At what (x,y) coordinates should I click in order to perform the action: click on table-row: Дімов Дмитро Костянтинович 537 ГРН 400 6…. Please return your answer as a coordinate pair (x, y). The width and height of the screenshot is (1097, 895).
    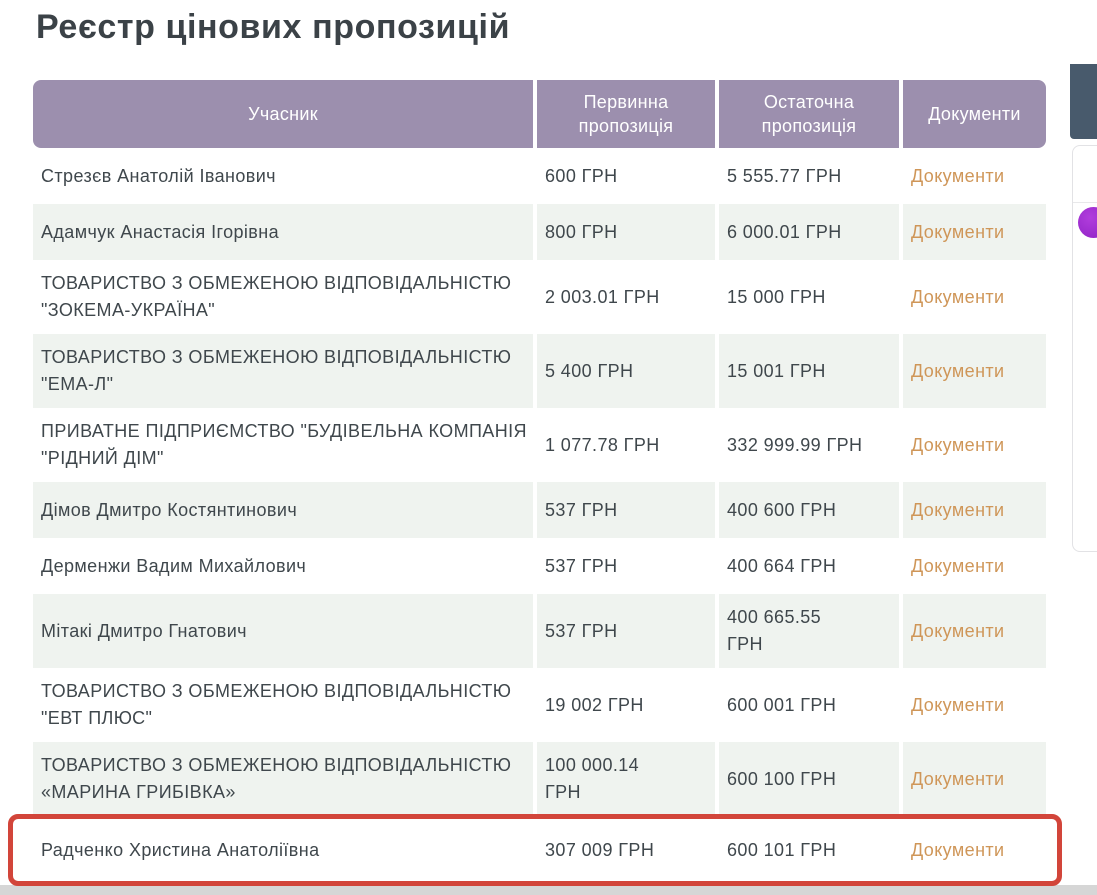
    Looking at the image, I should click on (539, 510).